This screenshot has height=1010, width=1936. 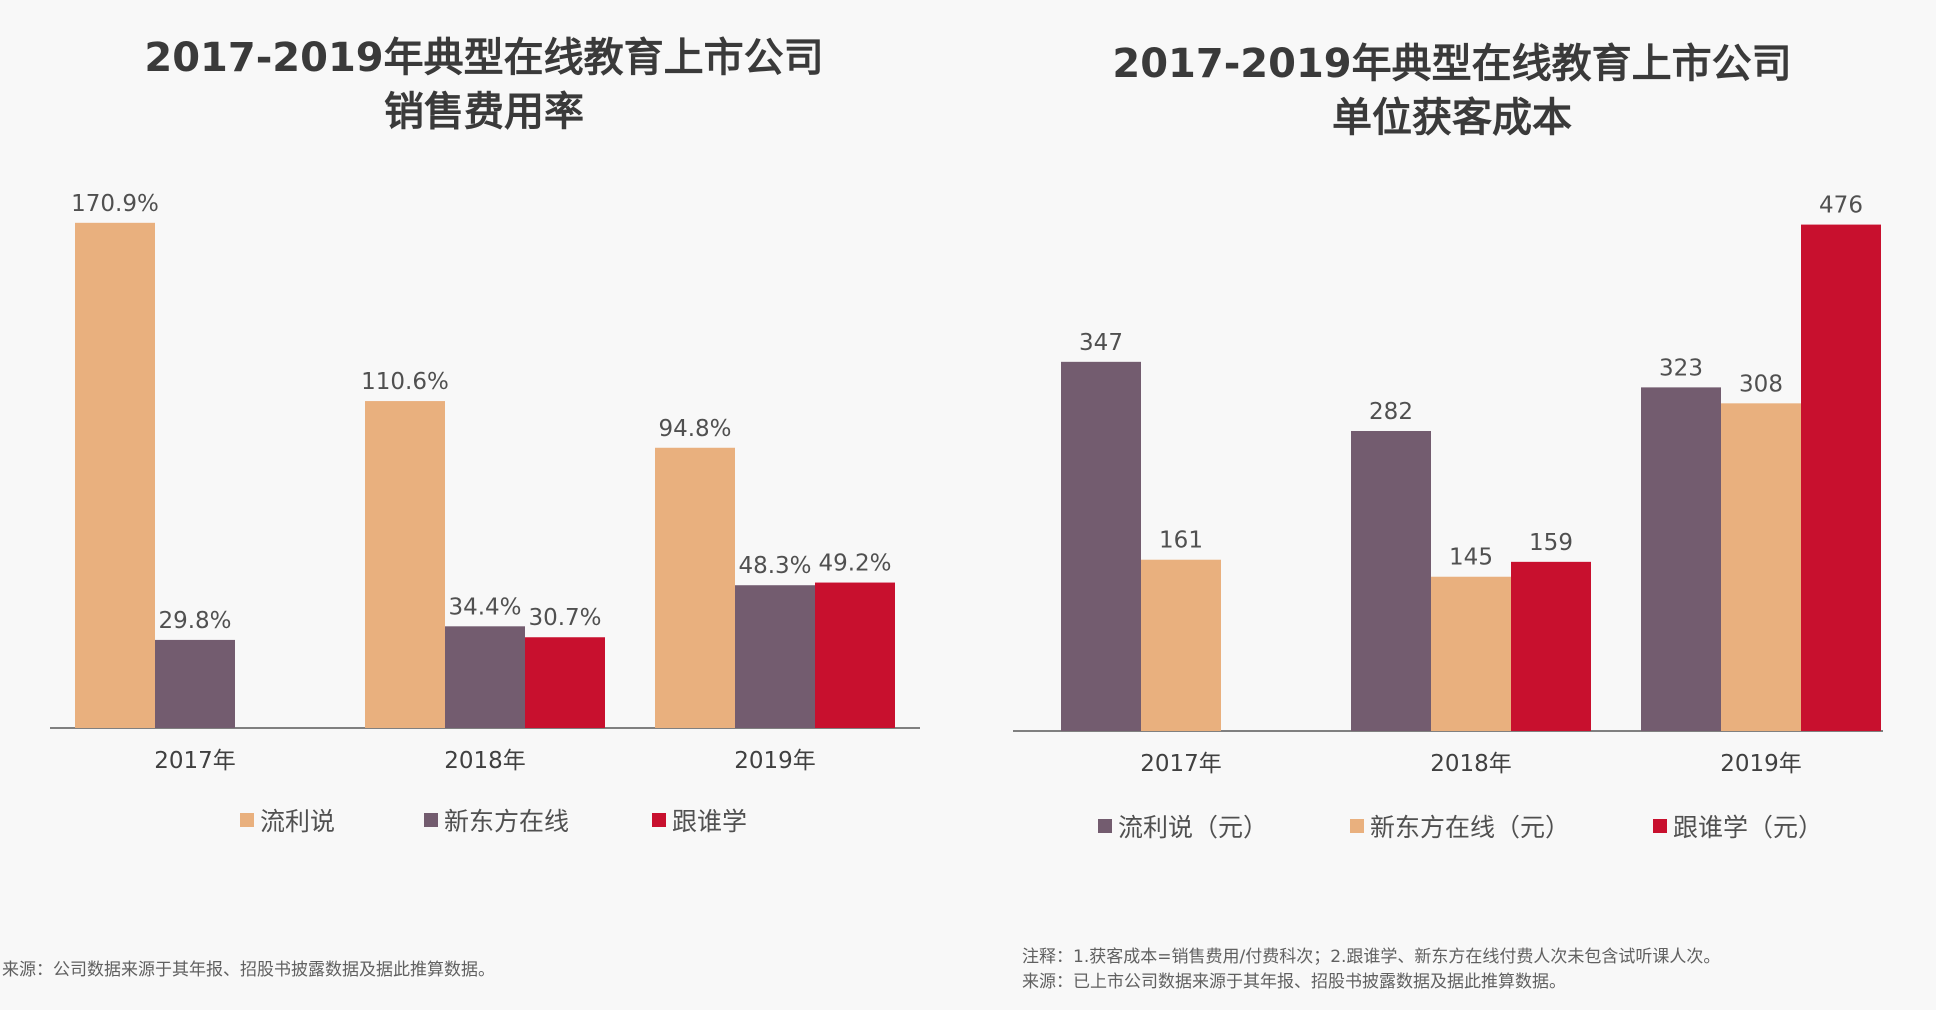 What do you see at coordinates (710, 821) in the screenshot?
I see `legend-label: 跟谁学` at bounding box center [710, 821].